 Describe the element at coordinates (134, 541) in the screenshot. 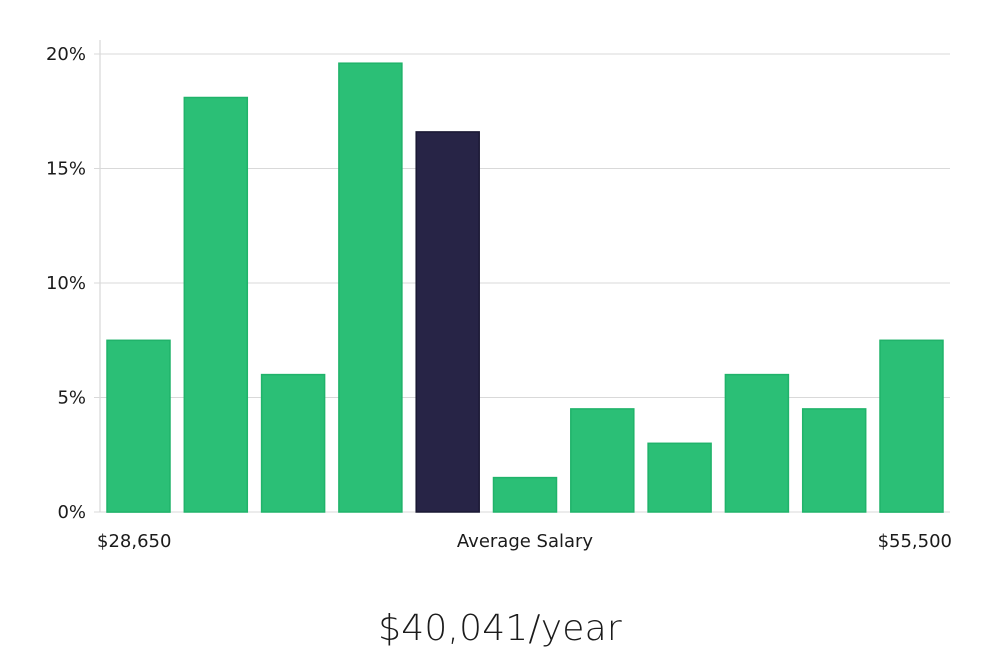

I see `x-label-min: $28,650` at that location.